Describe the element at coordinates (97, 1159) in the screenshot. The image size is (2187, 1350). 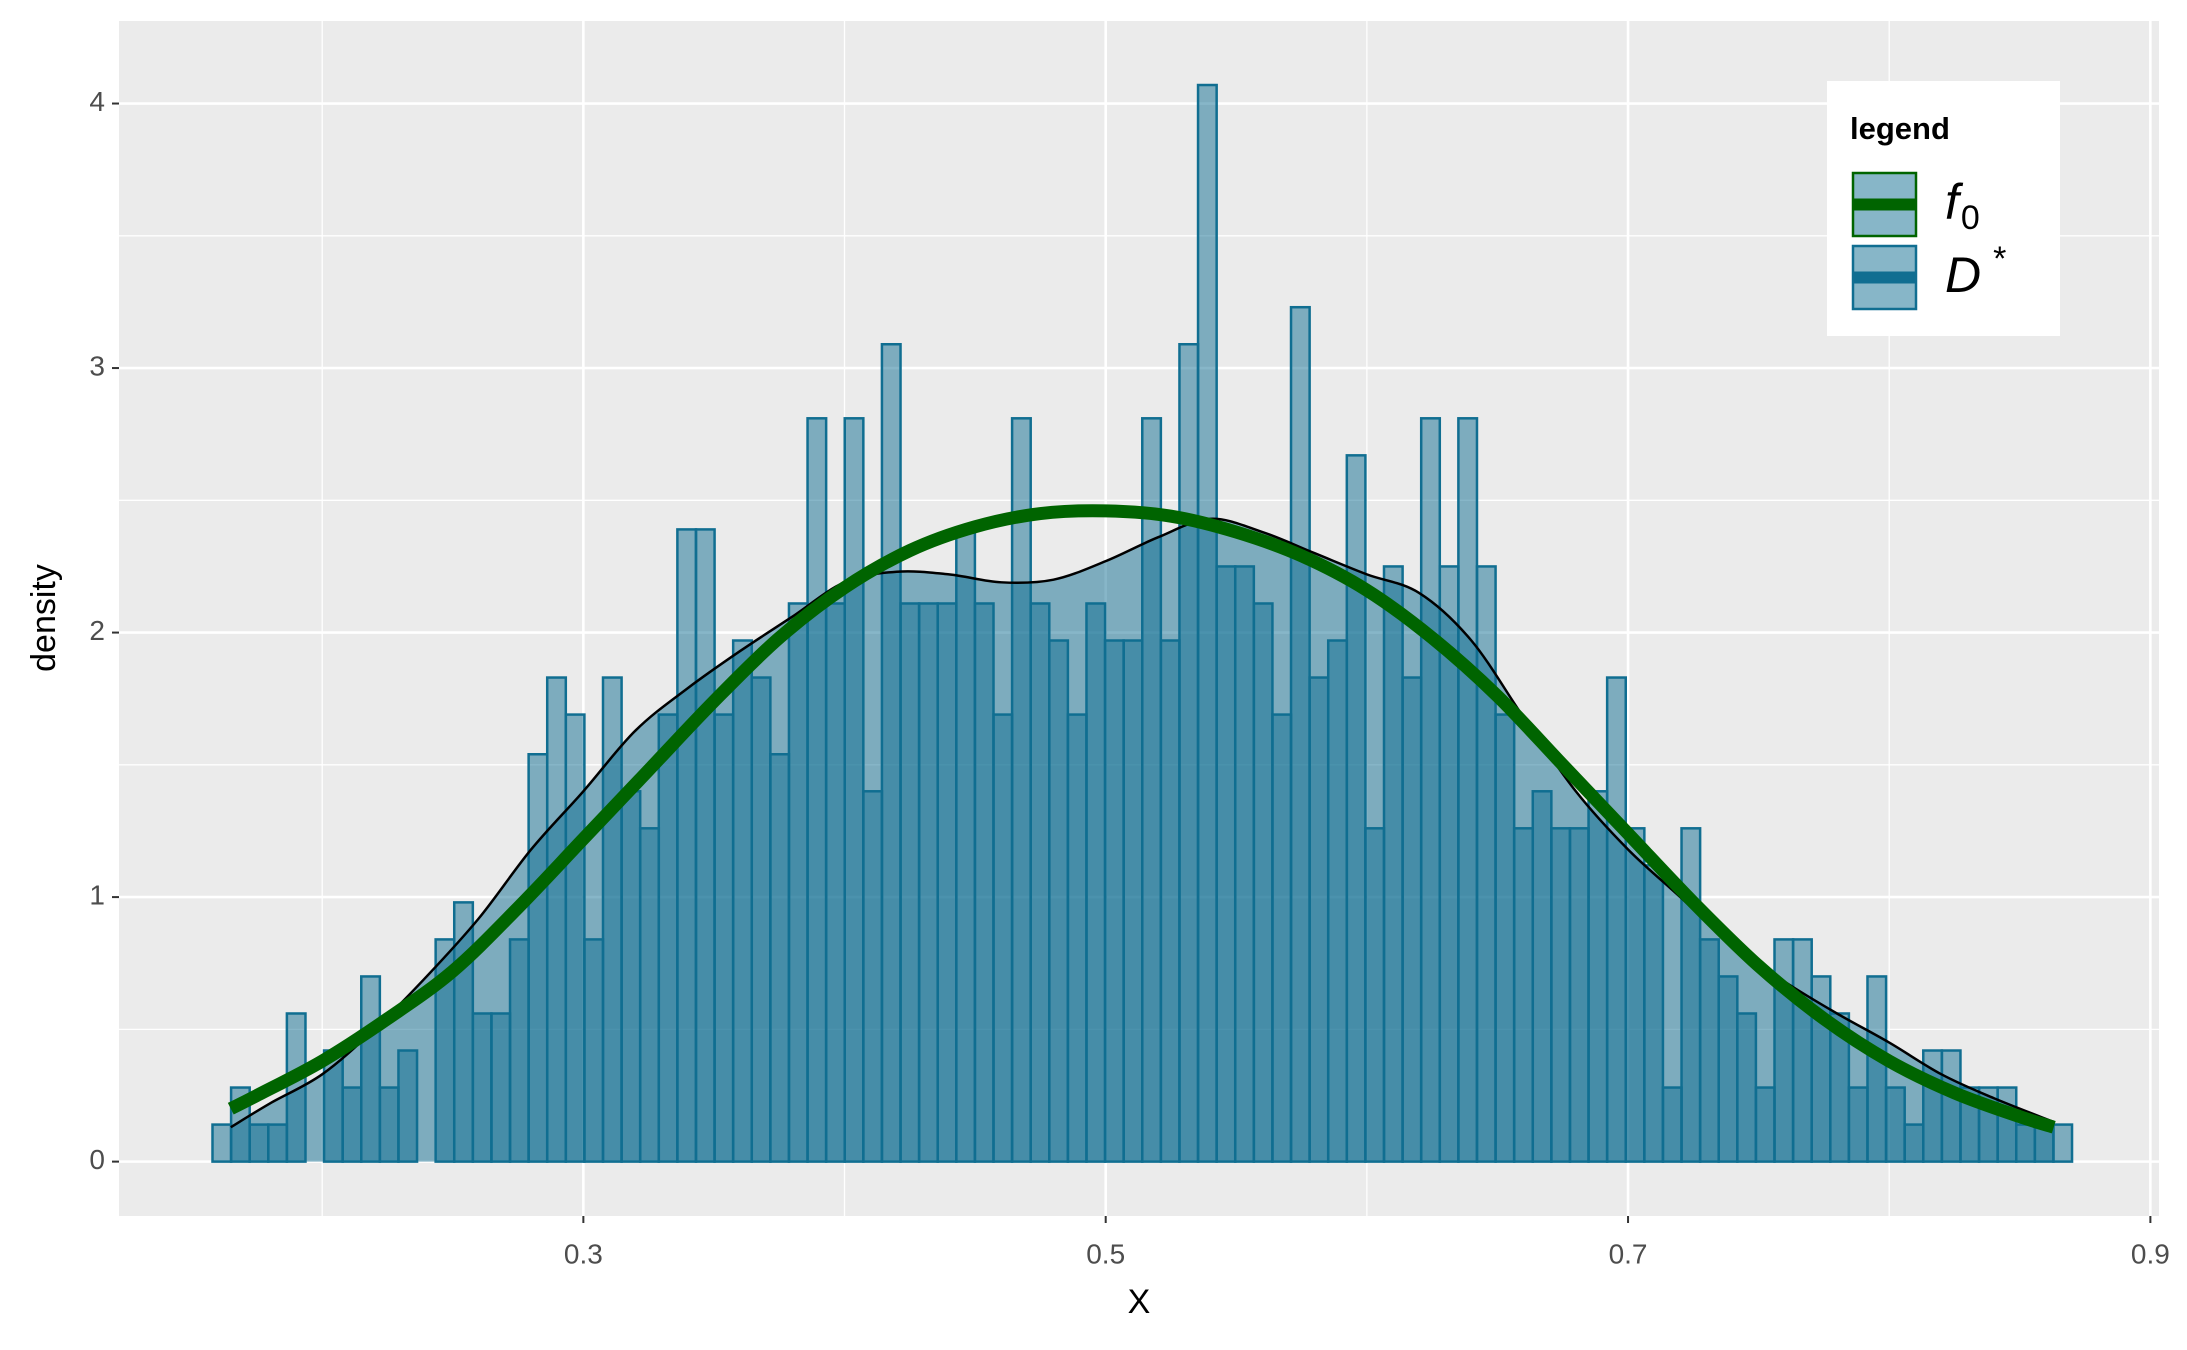
I see `y-tick-label: 0` at that location.